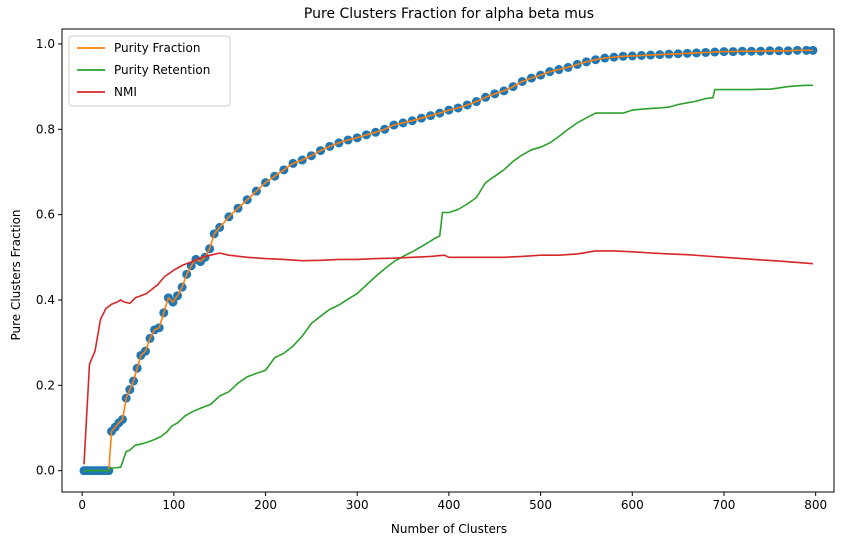 The image size is (846, 545). Describe the element at coordinates (16, 274) in the screenshot. I see `y-axis-label: Pure Clusters Fraction` at that location.